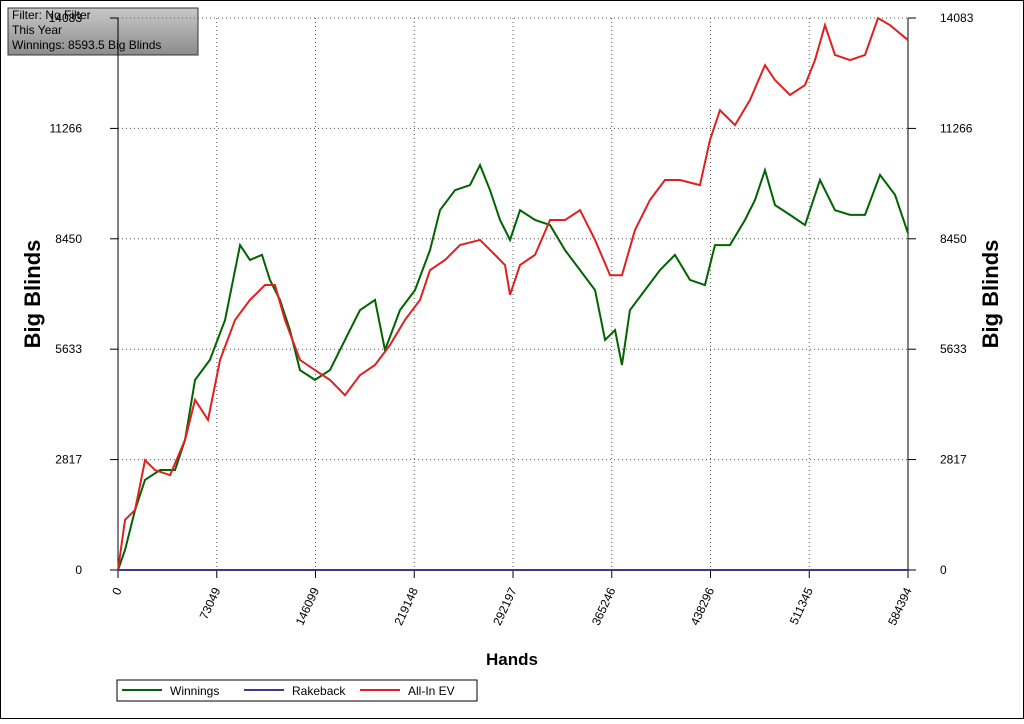 The image size is (1024, 724). Describe the element at coordinates (68, 460) in the screenshot. I see `y-tick-label: 2817` at that location.